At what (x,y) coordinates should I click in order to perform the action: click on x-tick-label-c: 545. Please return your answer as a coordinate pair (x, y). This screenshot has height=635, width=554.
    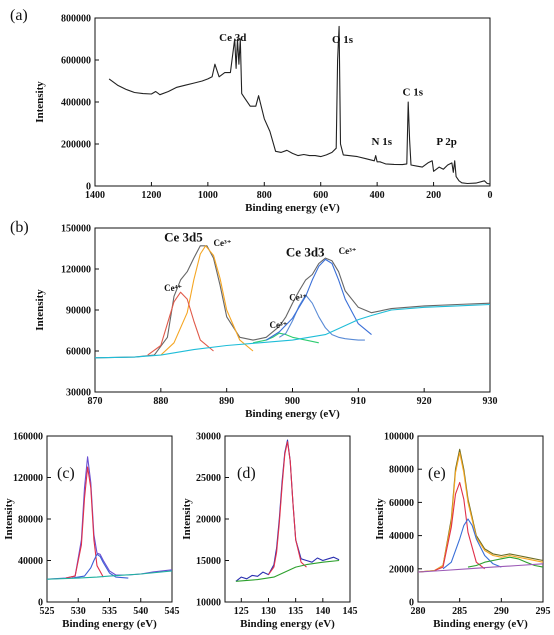
    Looking at the image, I should click on (172, 611).